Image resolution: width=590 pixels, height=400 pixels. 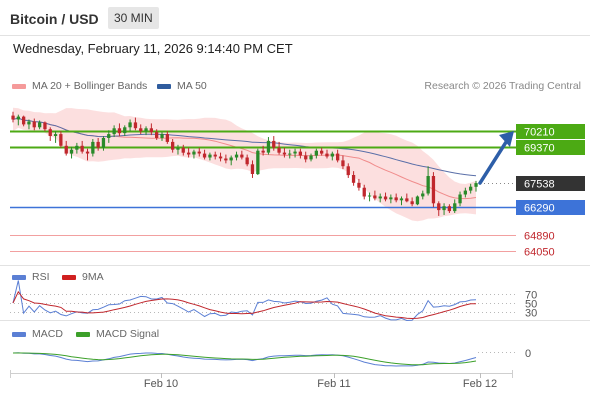 What do you see at coordinates (161, 384) in the screenshot?
I see `time-tick-label: Feb 10` at bounding box center [161, 384].